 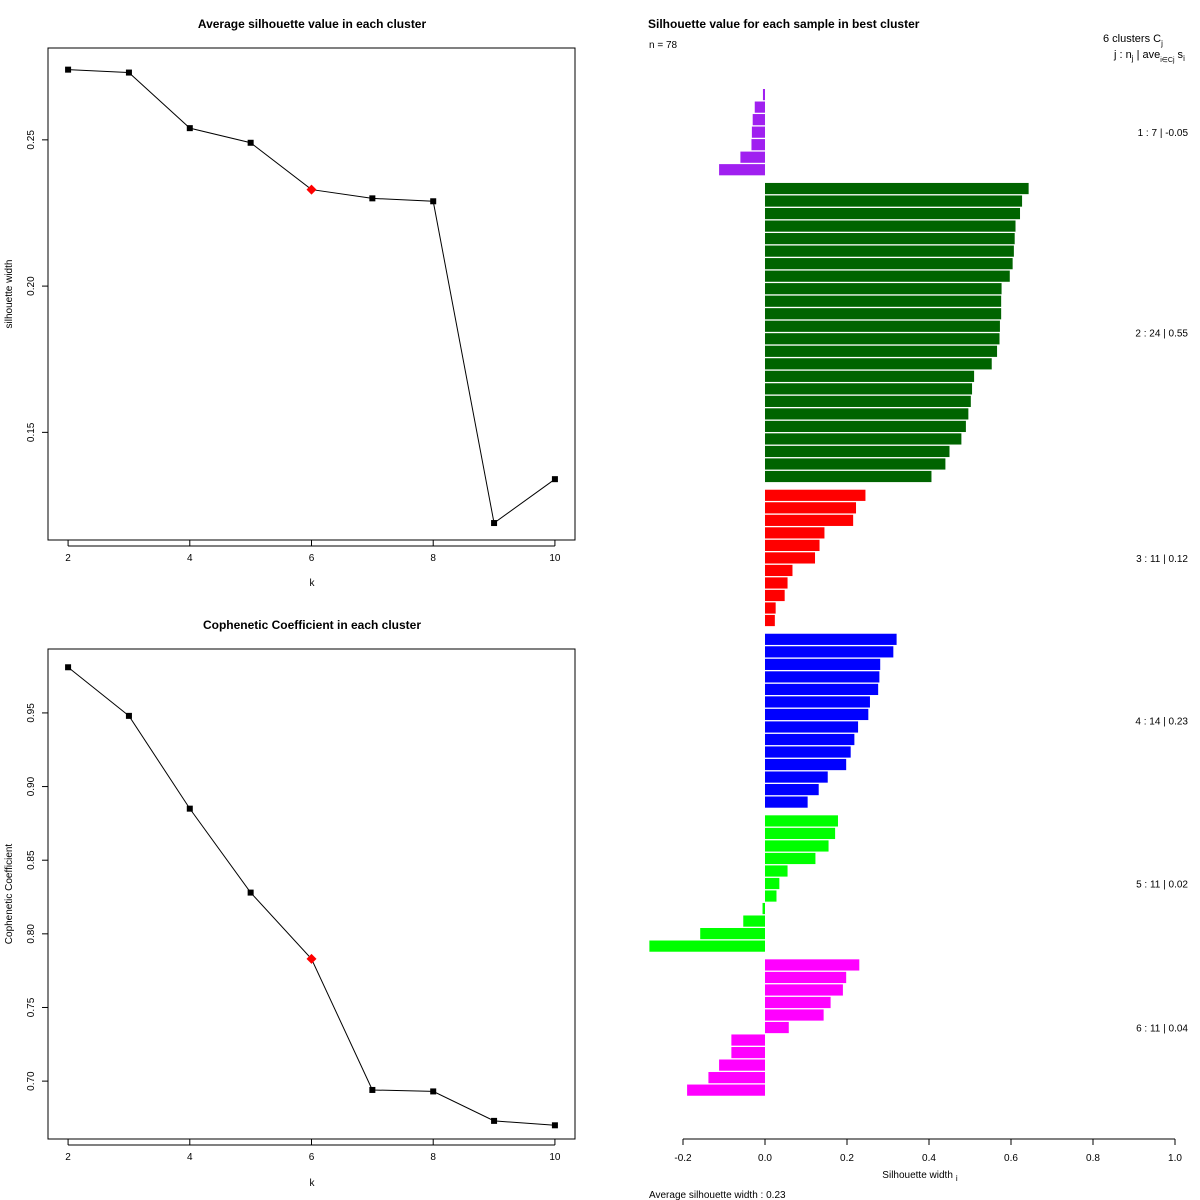 What do you see at coordinates (31, 1081) in the screenshot?
I see `y-tick-label: 0.70` at bounding box center [31, 1081].